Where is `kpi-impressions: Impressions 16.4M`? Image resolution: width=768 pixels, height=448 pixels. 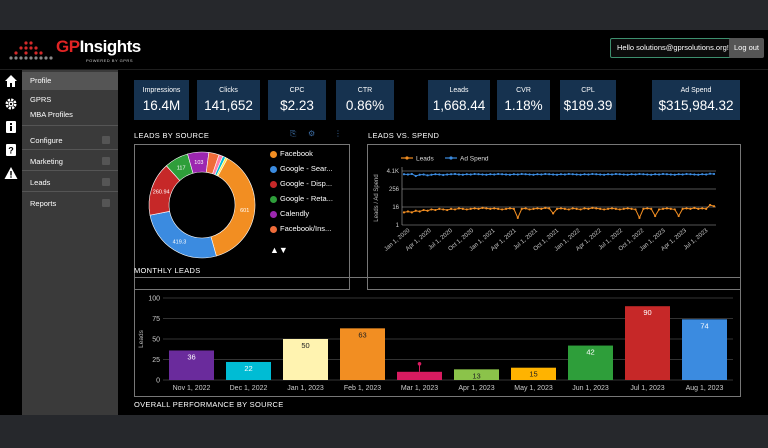
kpi-impressions: Impressions 16.4M is located at coordinates (161, 100).